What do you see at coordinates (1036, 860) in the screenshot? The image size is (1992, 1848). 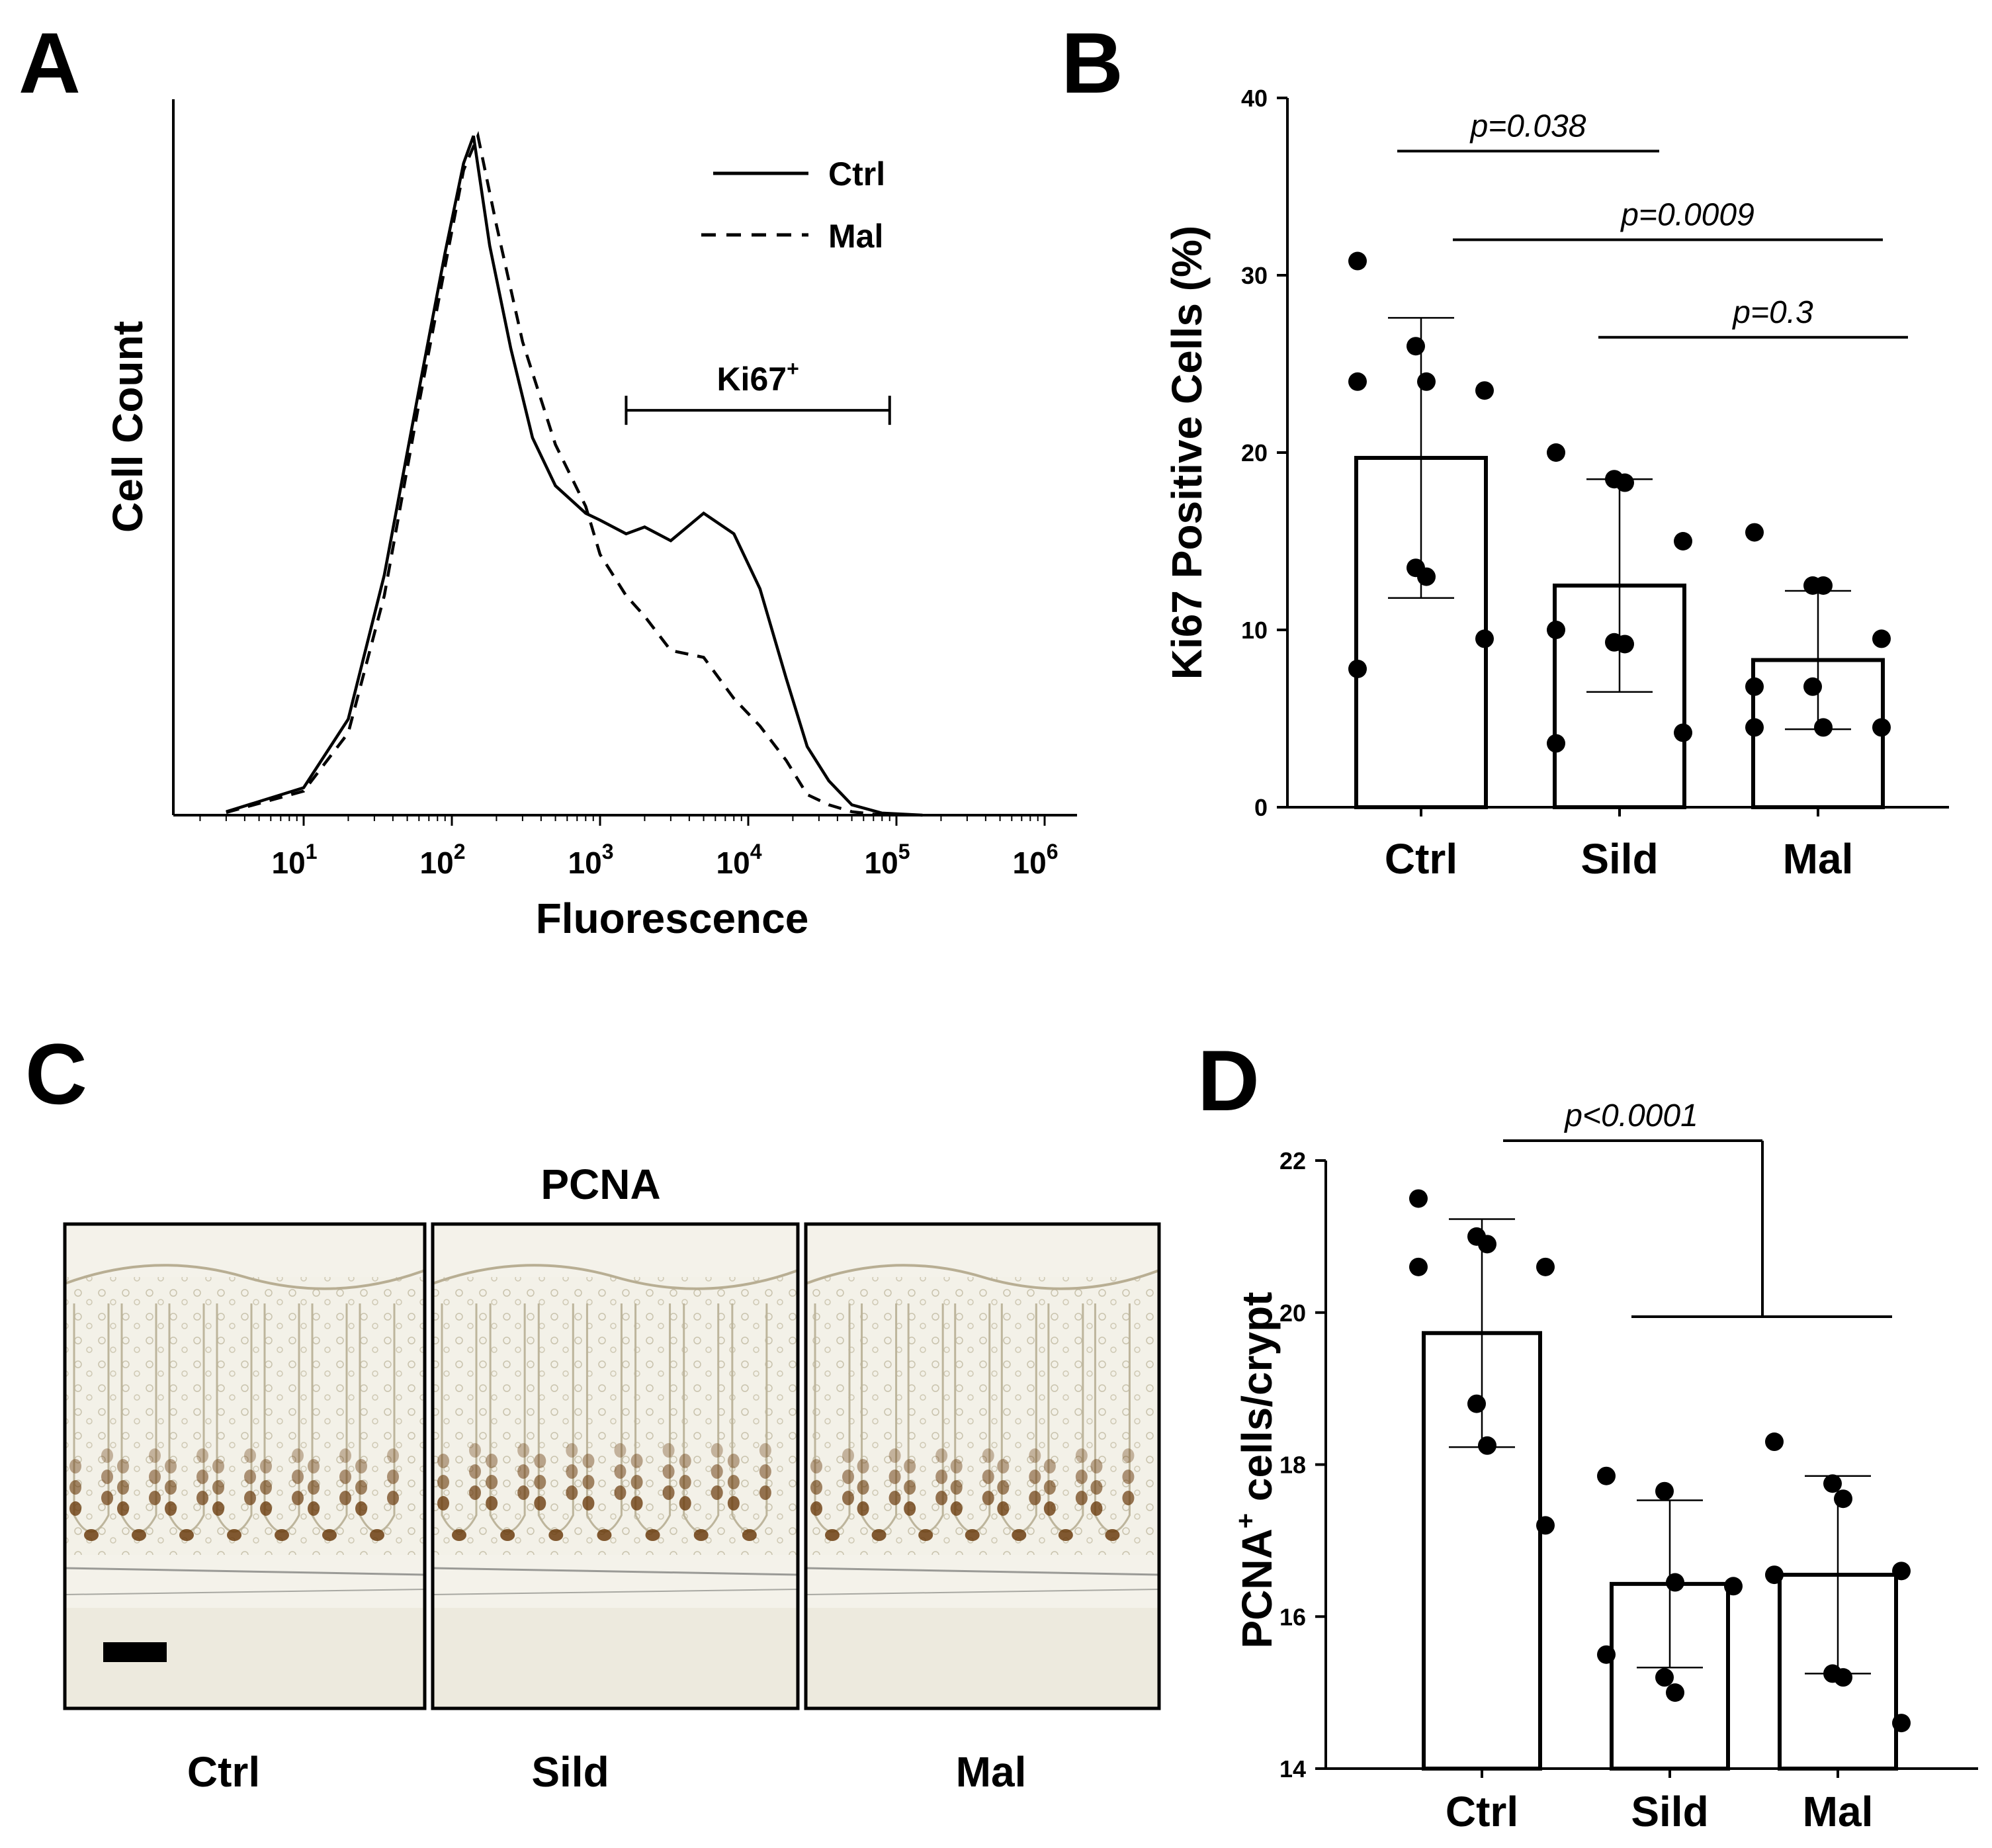 I see `x-tick-label: 10⁶` at bounding box center [1036, 860].